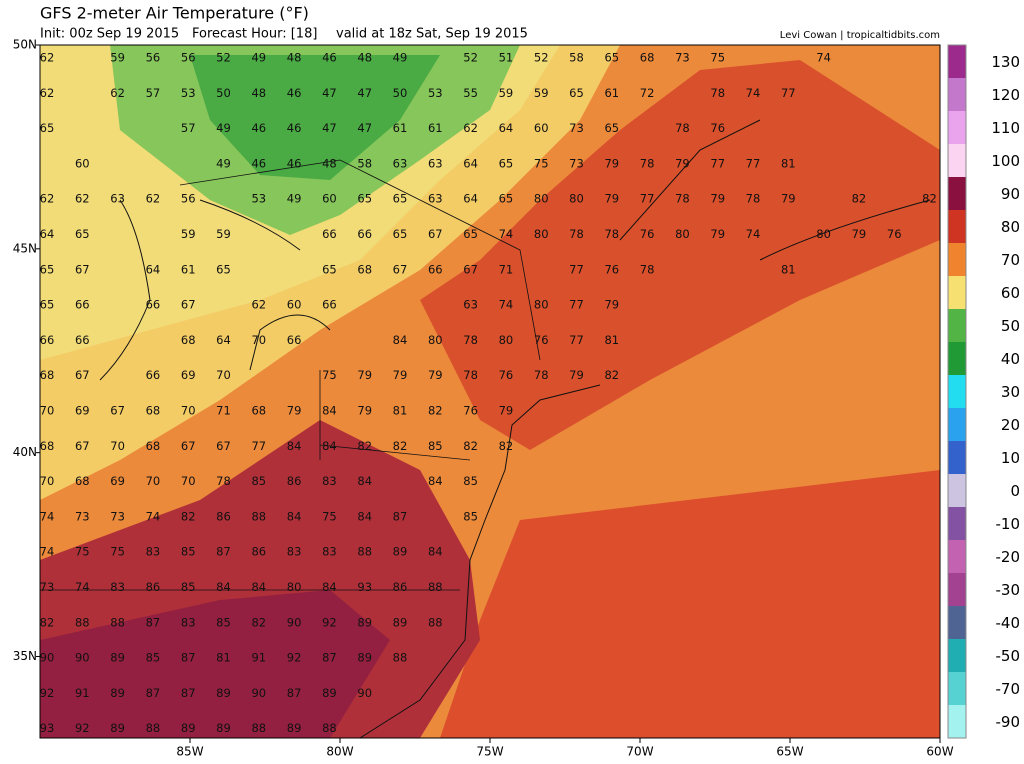 Image resolution: width=1024 pixels, height=764 pixels. What do you see at coordinates (82, 234) in the screenshot?
I see `temperature-label: 65` at bounding box center [82, 234].